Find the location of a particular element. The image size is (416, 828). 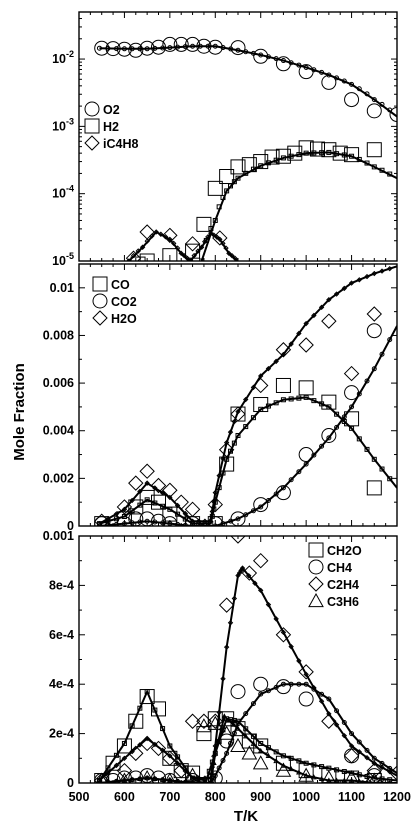

legend-marker-ch4 is located at coordinates (316, 567).